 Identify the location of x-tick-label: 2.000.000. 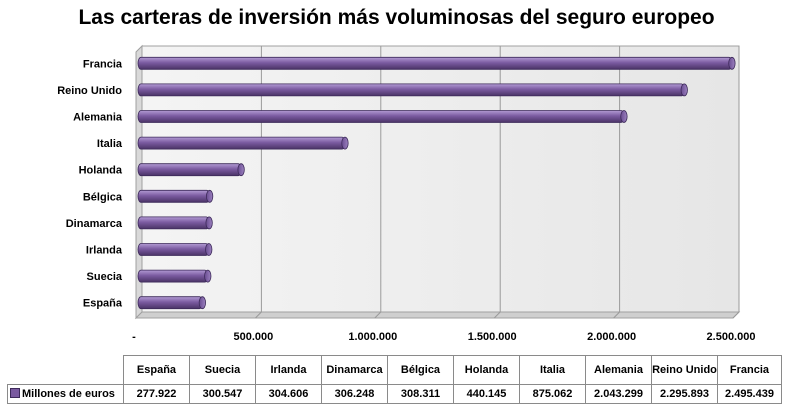
(611, 337).